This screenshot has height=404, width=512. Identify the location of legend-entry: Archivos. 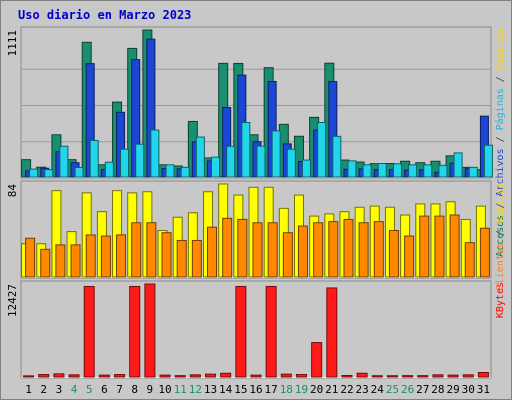
(500, 172).